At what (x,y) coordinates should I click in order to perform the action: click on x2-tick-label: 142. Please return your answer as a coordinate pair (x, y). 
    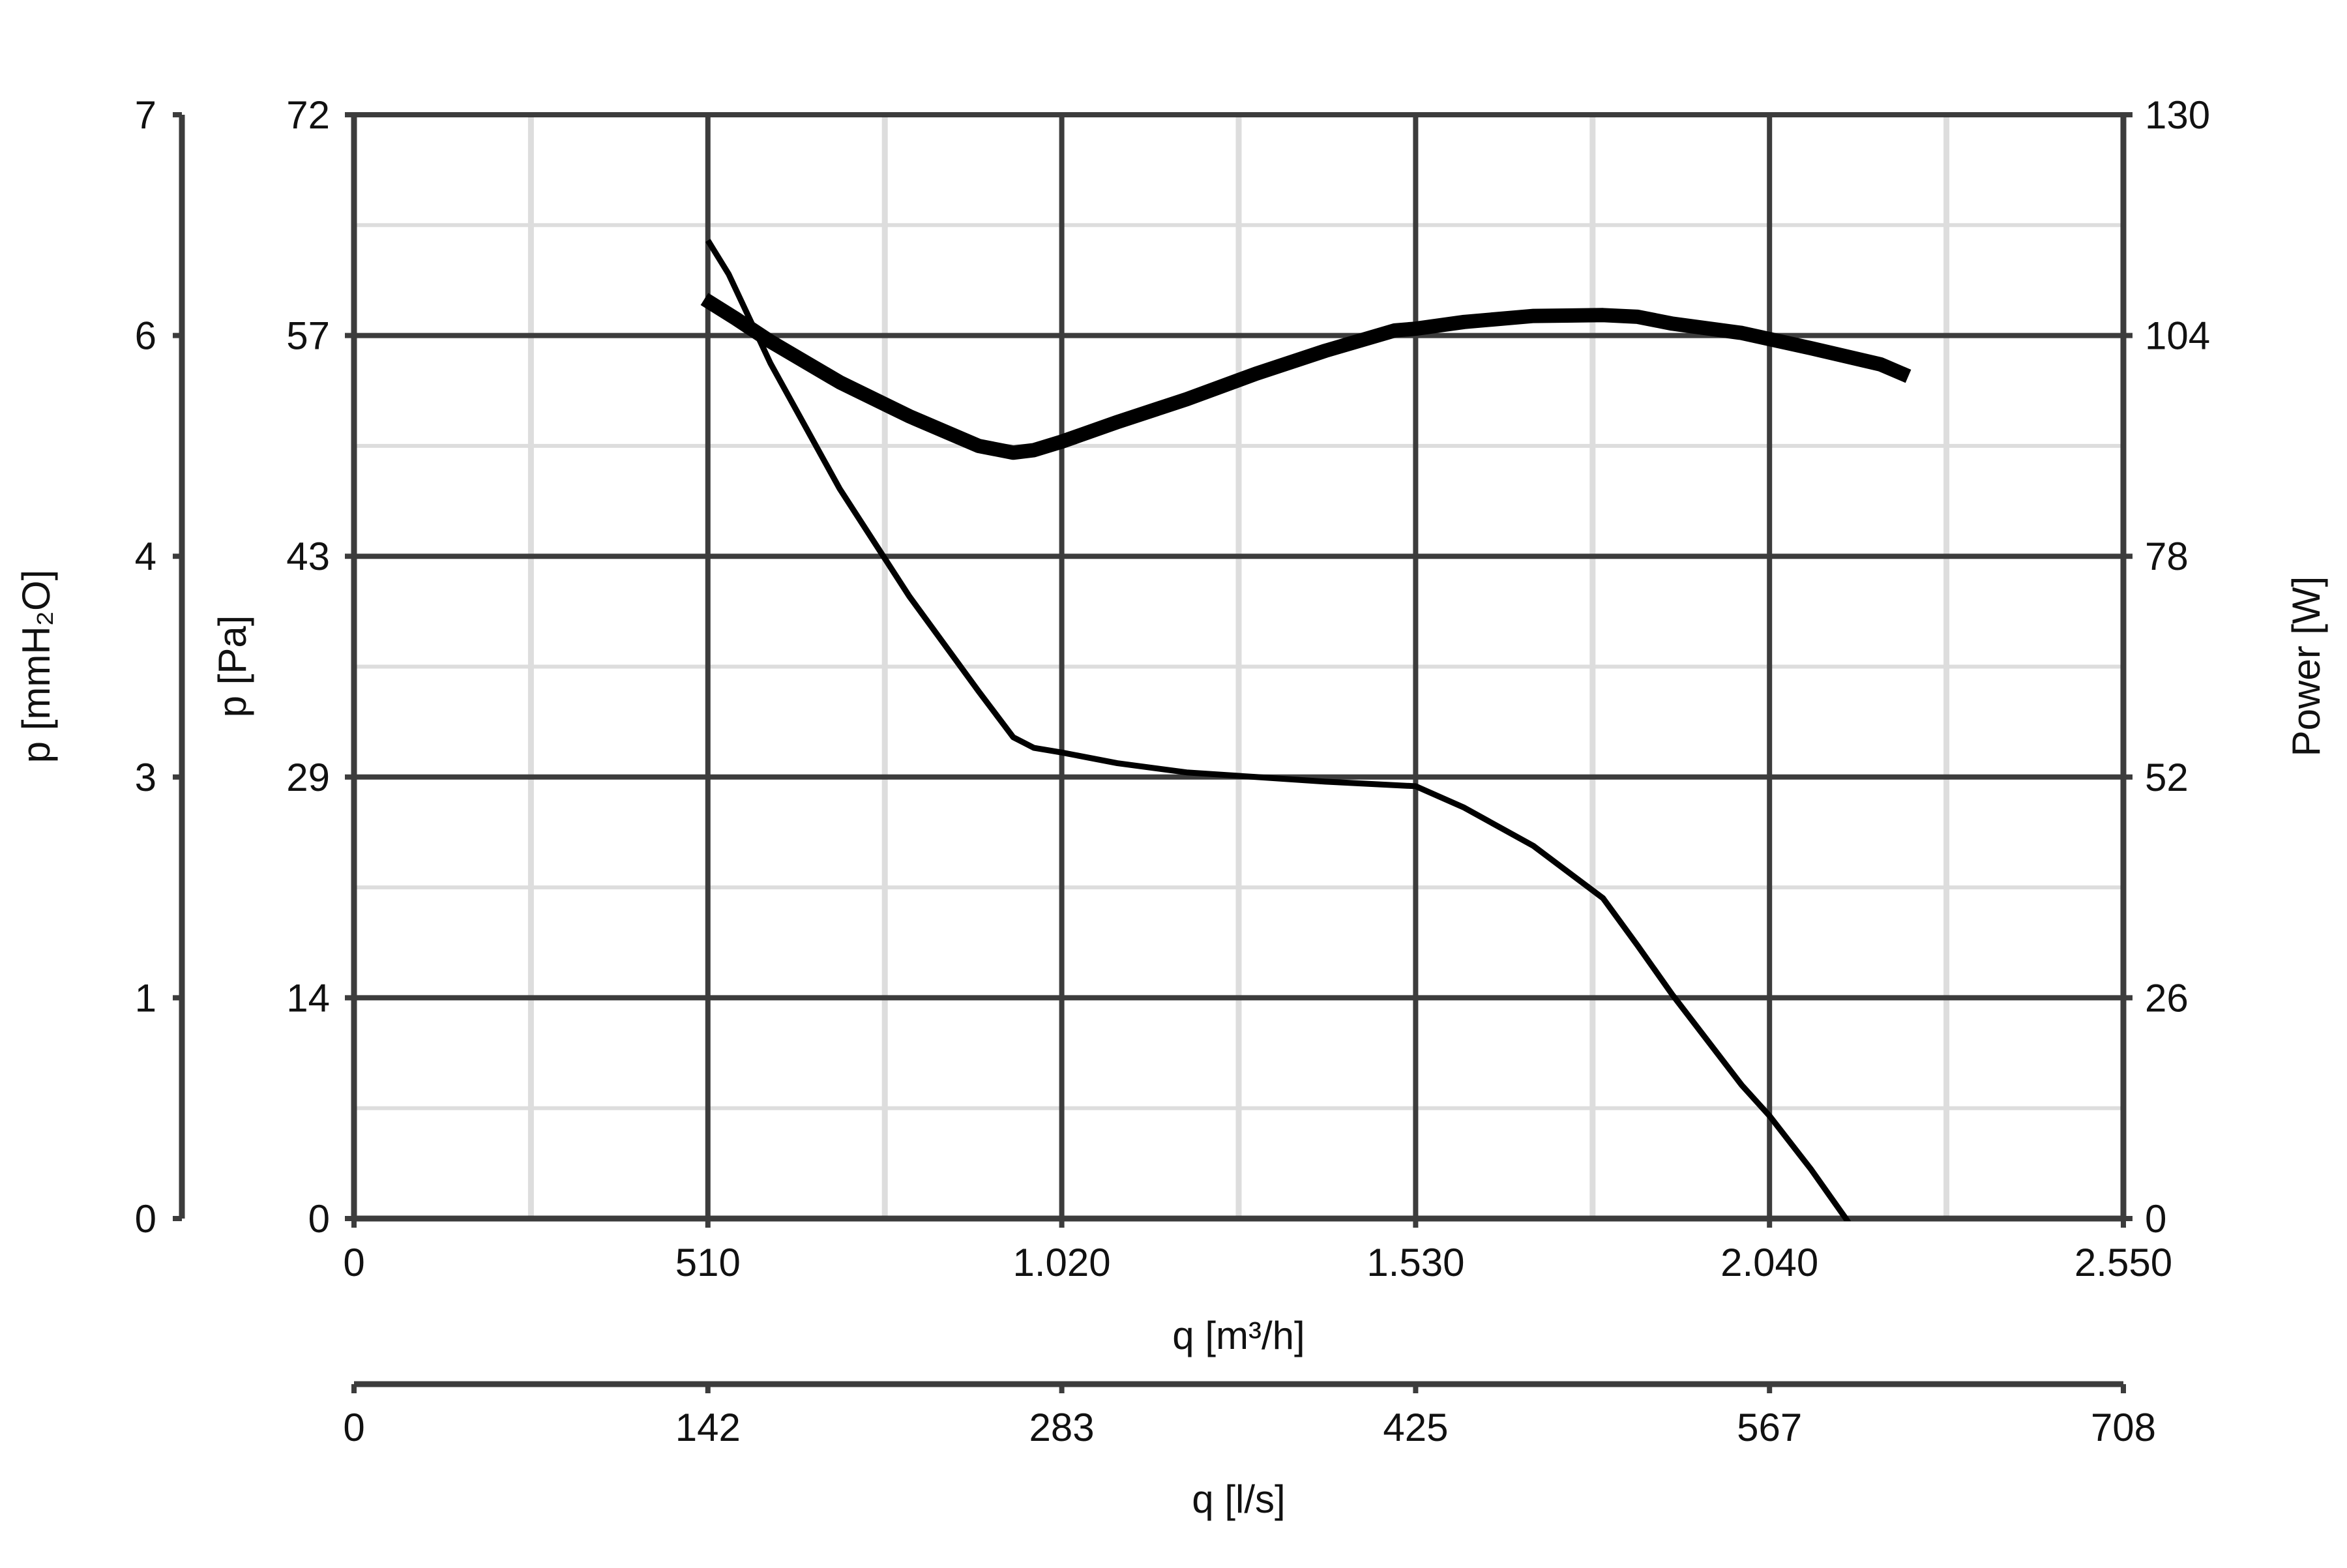
    Looking at the image, I should click on (708, 1427).